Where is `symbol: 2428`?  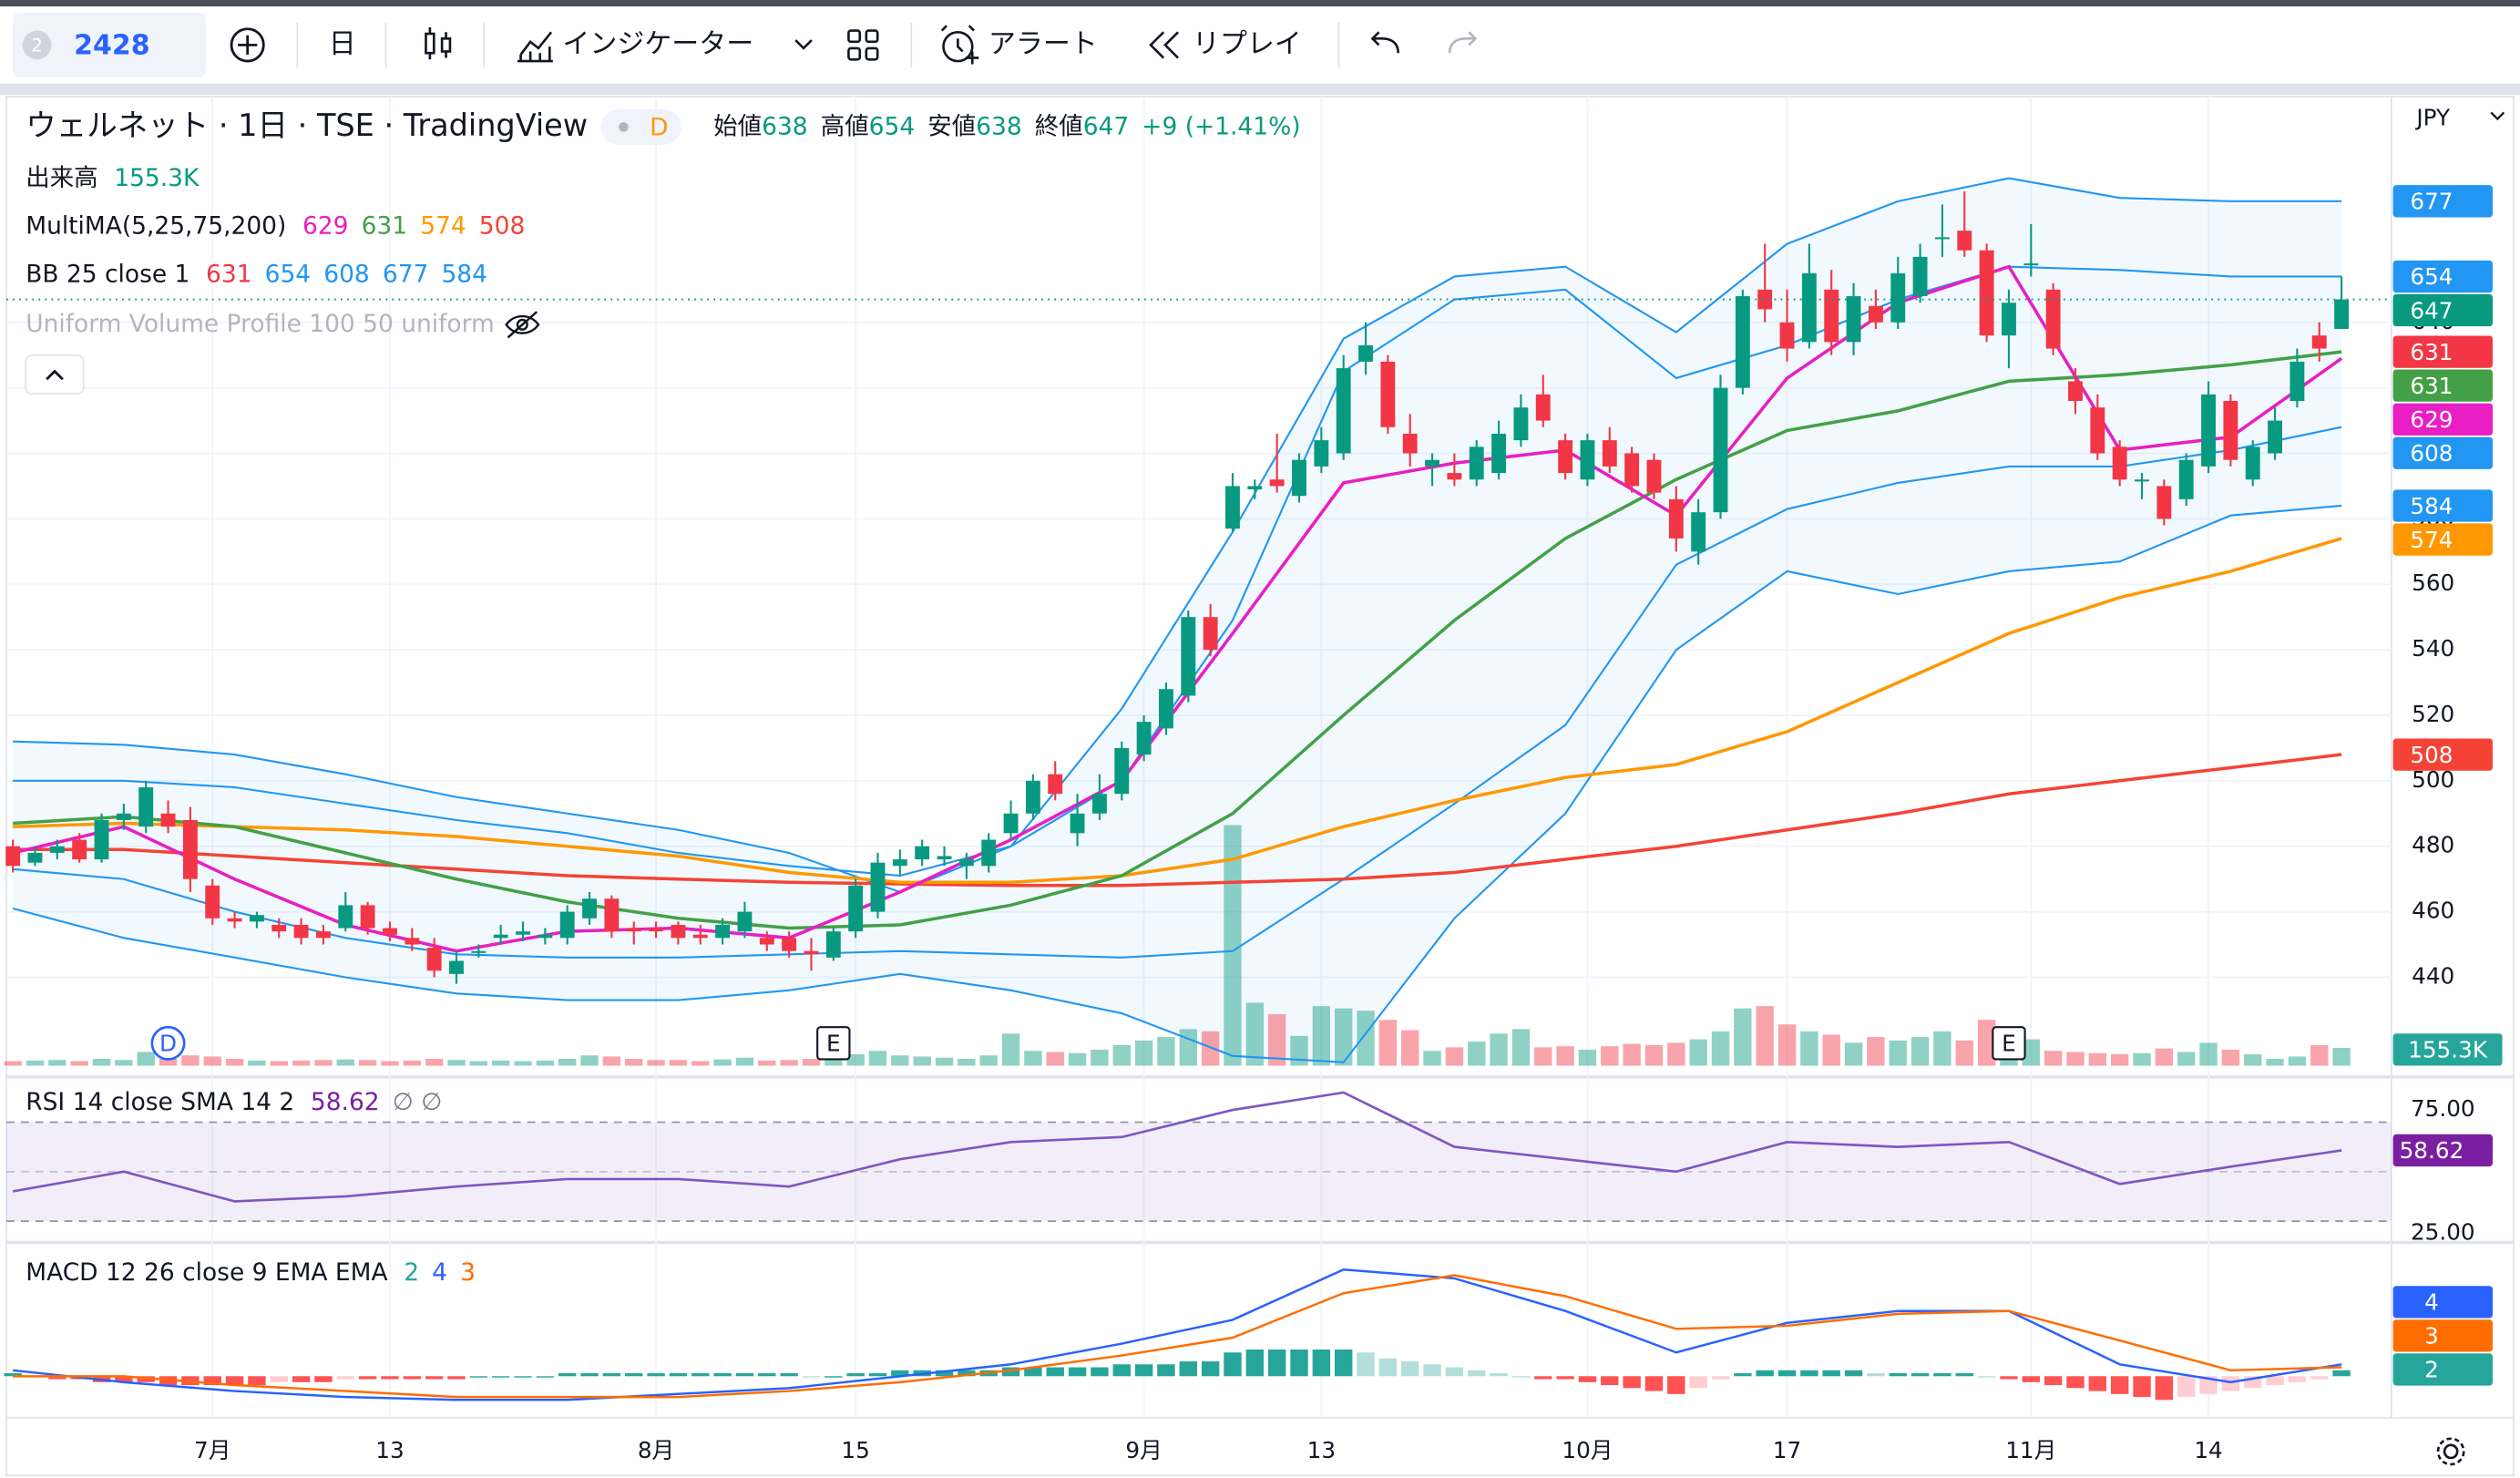 symbol: 2428 is located at coordinates (112, 46).